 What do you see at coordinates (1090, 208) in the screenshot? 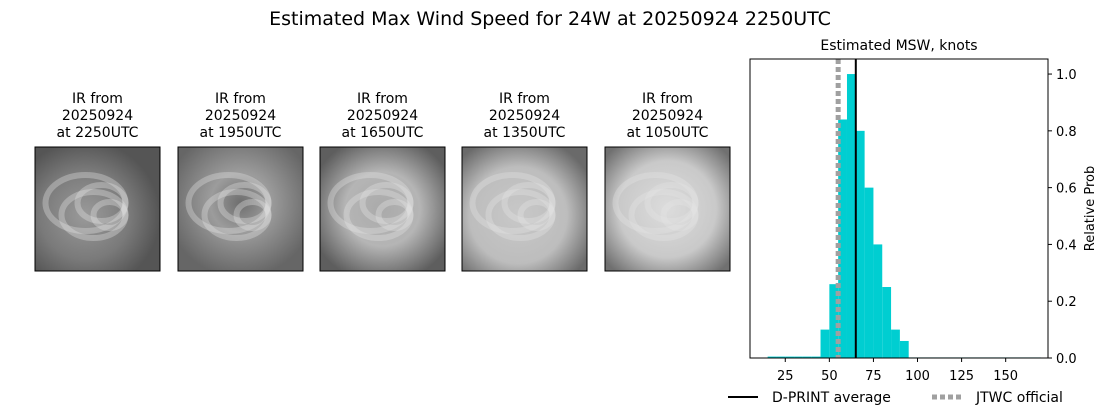
I see `y-axis-label: Relative Prob` at bounding box center [1090, 208].